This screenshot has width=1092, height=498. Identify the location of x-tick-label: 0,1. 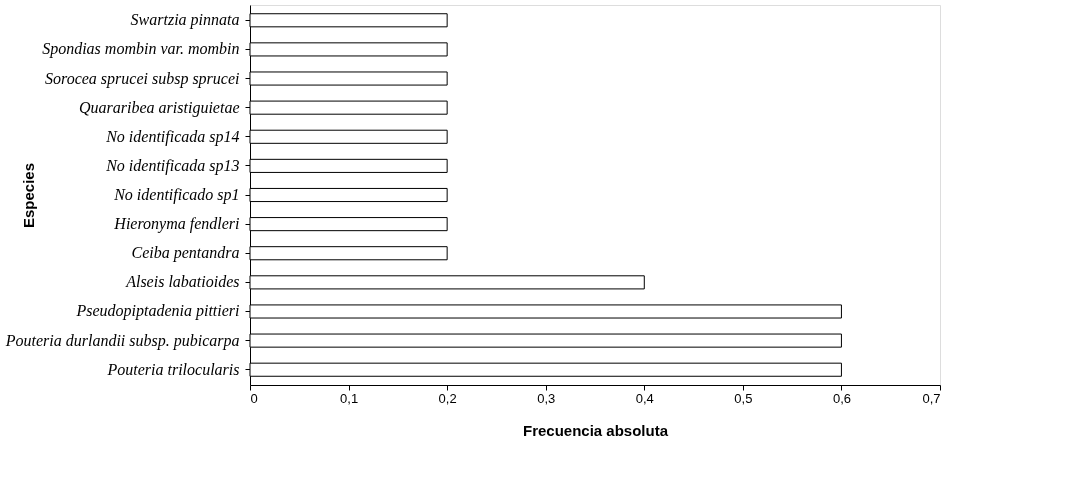
(349, 398).